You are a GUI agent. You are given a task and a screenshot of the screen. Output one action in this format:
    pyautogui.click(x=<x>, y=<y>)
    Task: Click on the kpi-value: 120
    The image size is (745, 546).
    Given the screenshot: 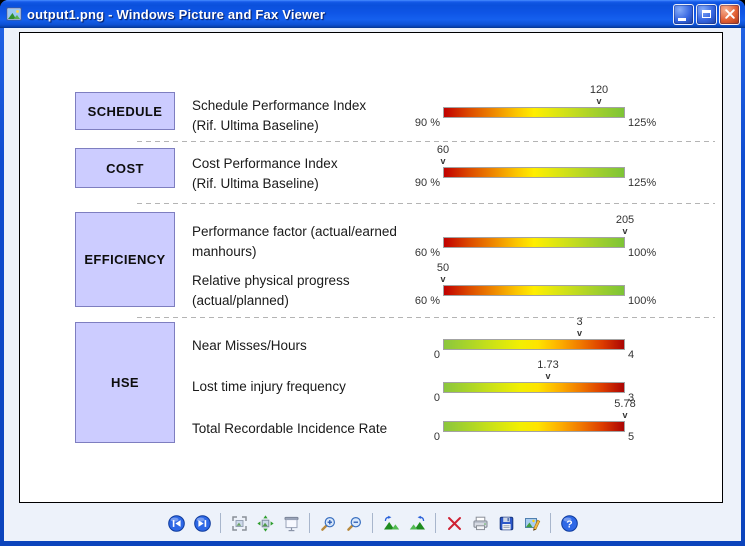 What is the action you would take?
    pyautogui.click(x=599, y=90)
    